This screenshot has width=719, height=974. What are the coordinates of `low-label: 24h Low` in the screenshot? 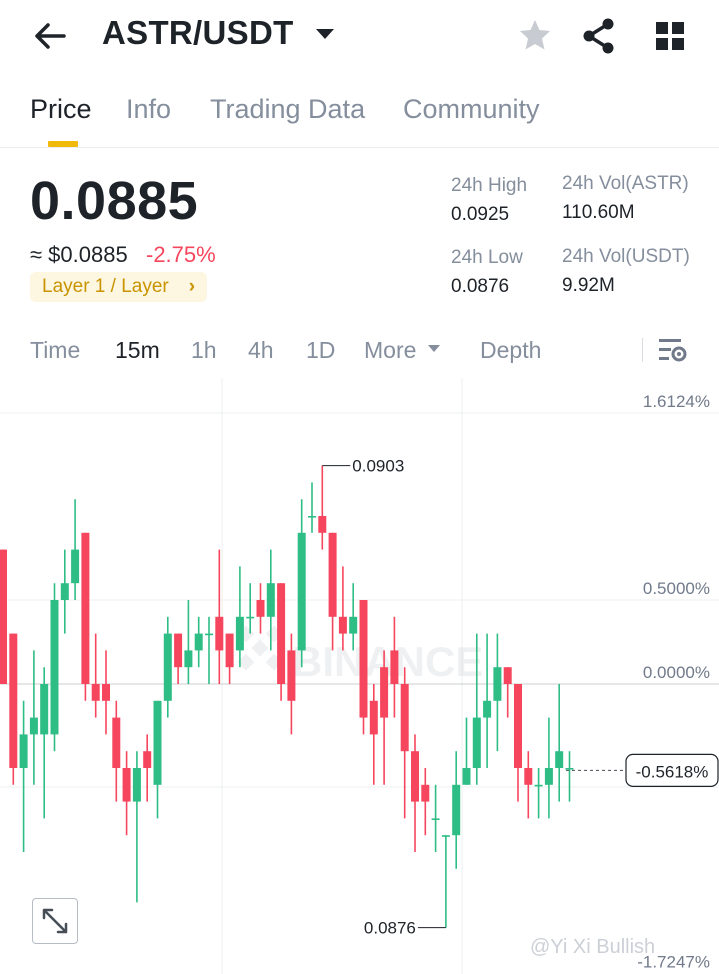 It's located at (487, 257).